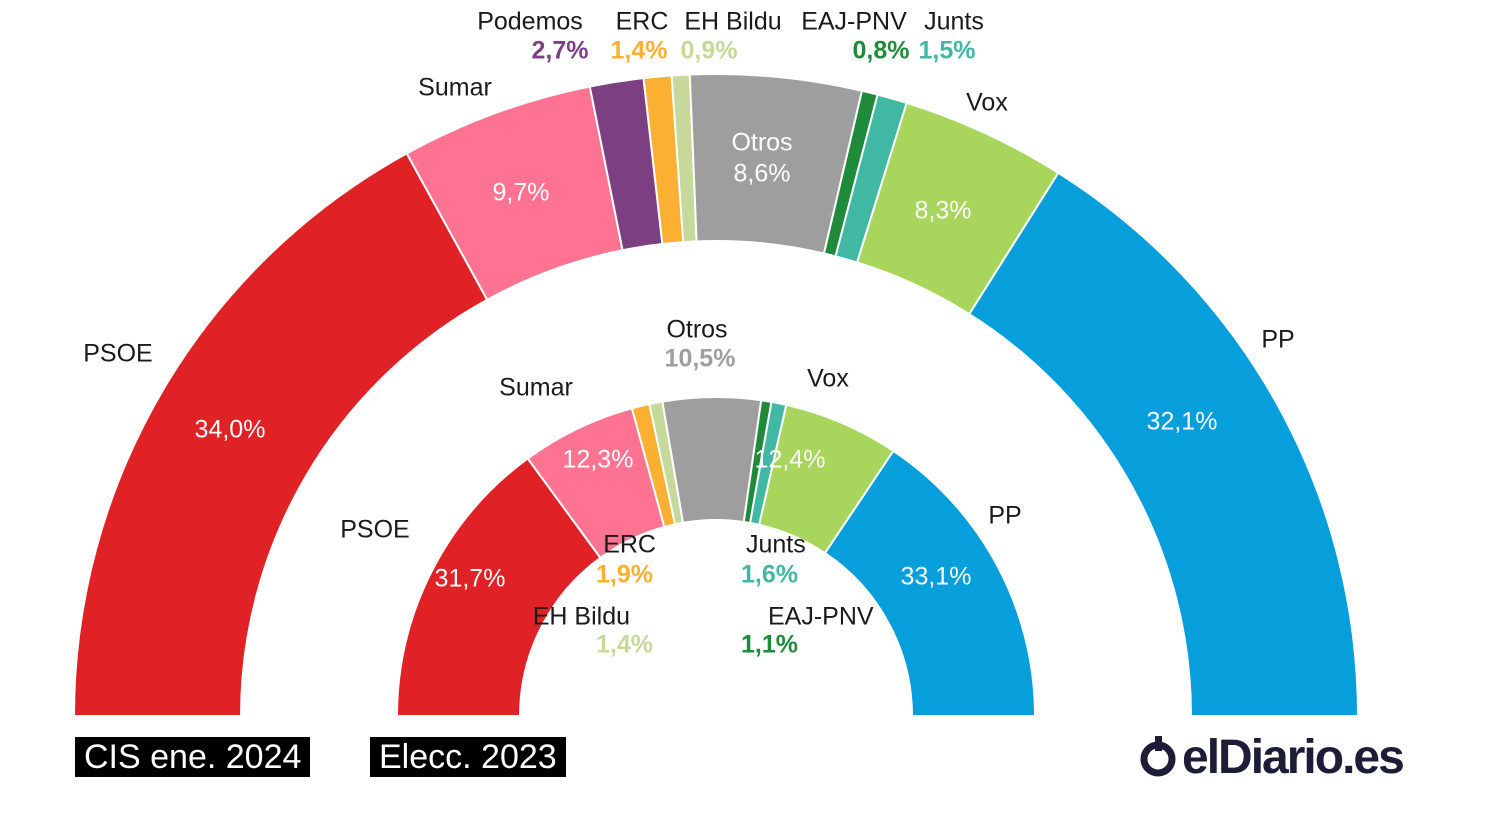 This screenshot has width=1500, height=835. What do you see at coordinates (642, 22) in the screenshot?
I see `party-label-cis-ene-2024-erc: ERC` at bounding box center [642, 22].